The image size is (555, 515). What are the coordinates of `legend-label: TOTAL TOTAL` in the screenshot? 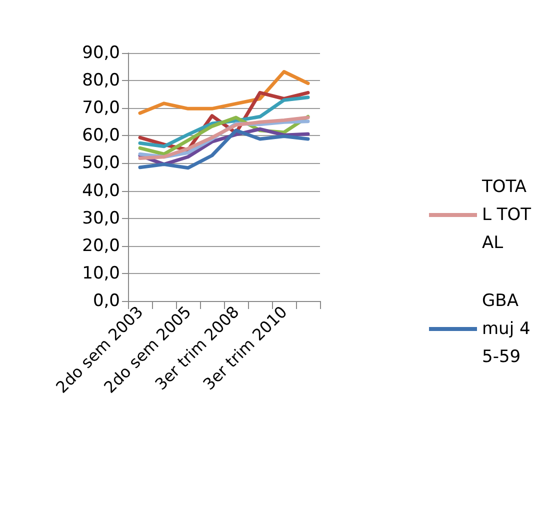 It's located at (506, 215).